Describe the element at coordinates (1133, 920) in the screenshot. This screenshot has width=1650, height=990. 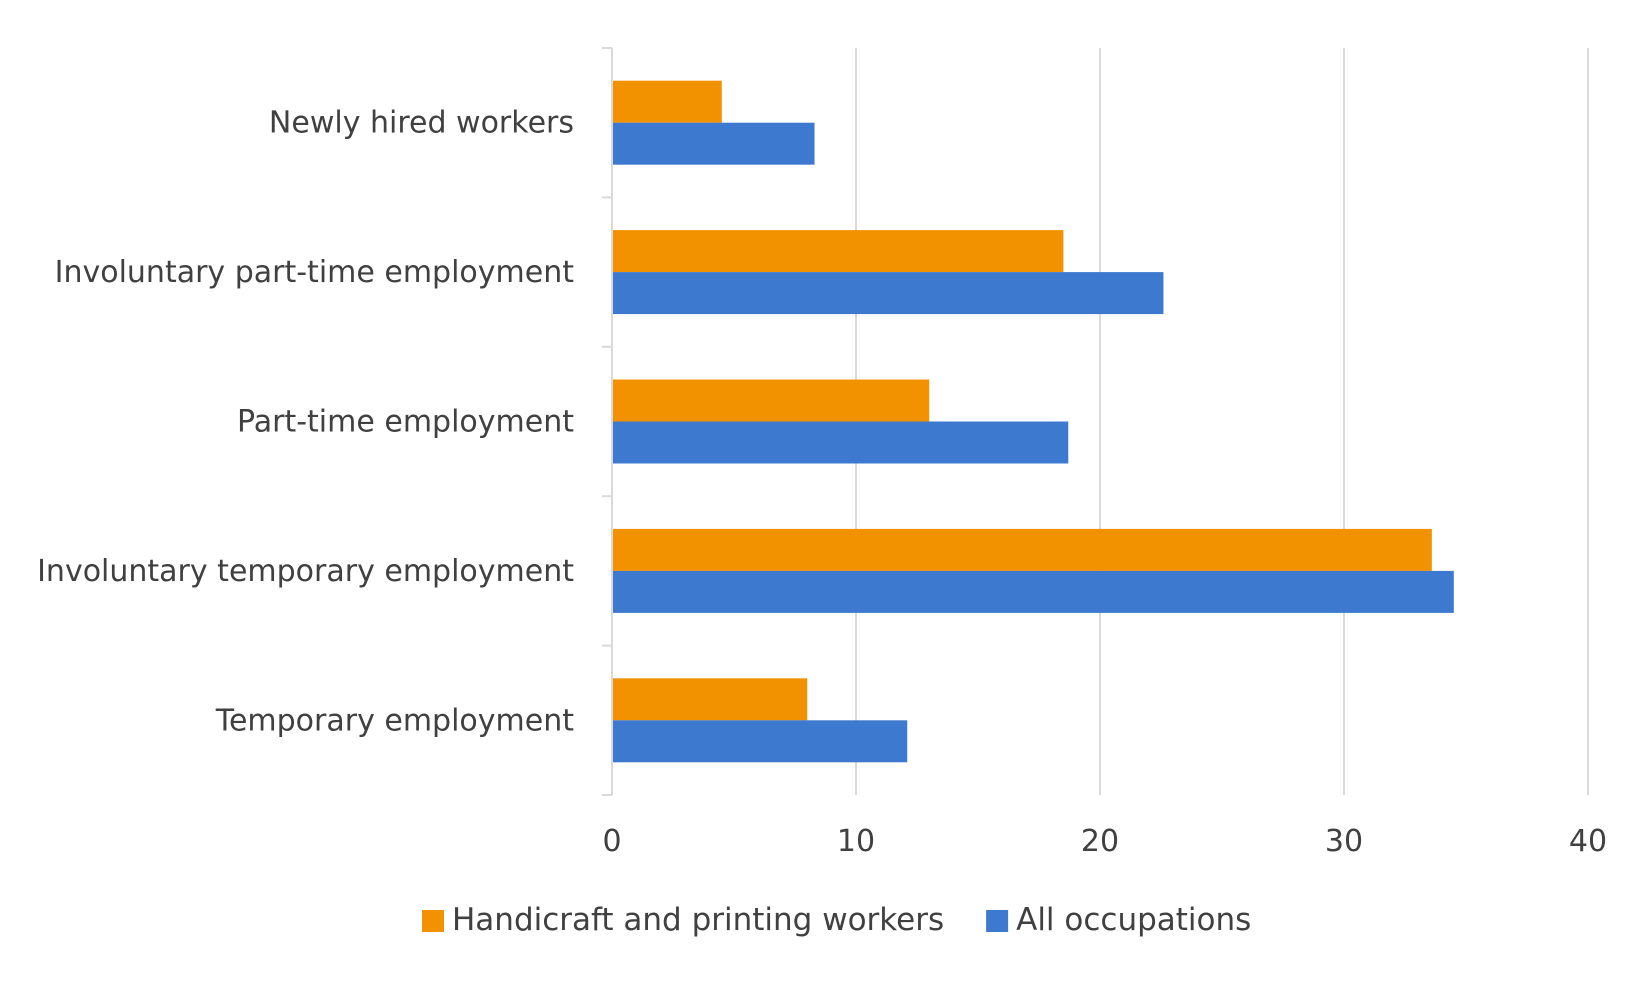
I see `legend-label-all-occupations: All occupations` at that location.